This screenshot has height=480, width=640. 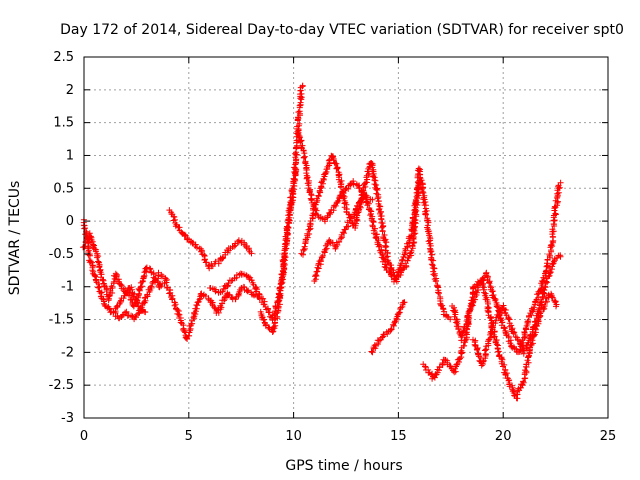 What do you see at coordinates (293, 436) in the screenshot?
I see `x-tick-label: 10` at bounding box center [293, 436].